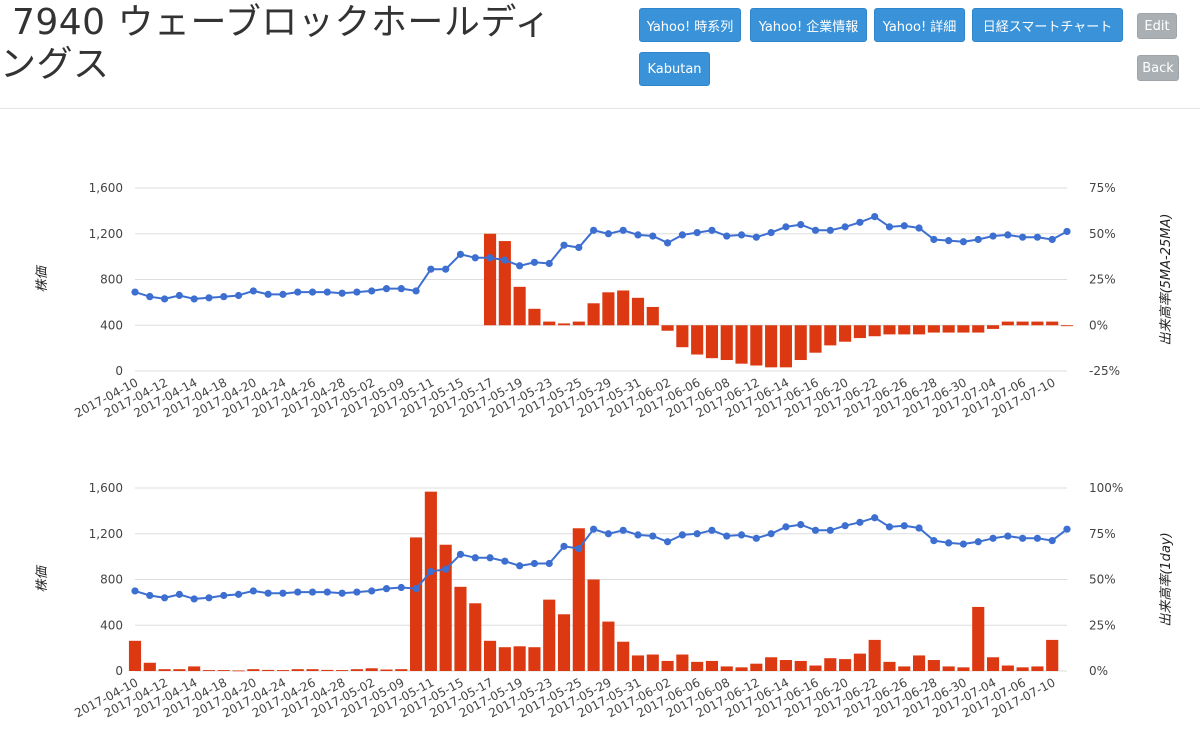  I want to click on yahoo-company-info-button: Yahoo! 企業情報, so click(808, 25).